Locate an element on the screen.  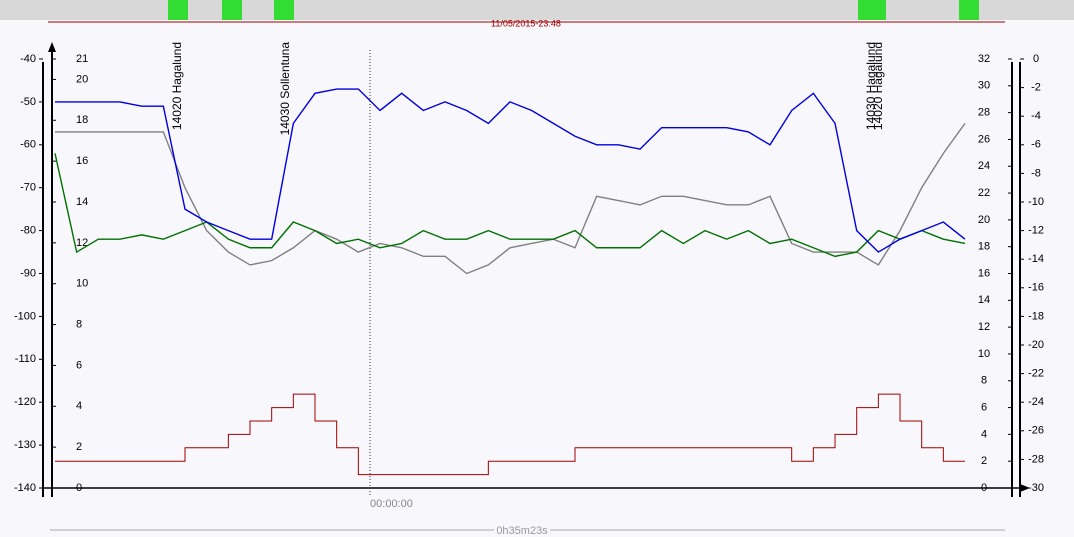
y-tick-label: 21 is located at coordinates (82, 59).